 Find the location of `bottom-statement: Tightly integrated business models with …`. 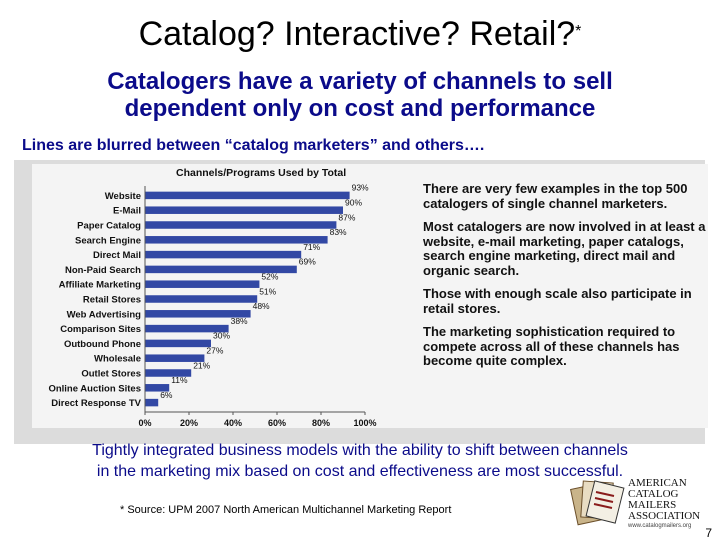

bottom-statement: Tightly integrated business models with … is located at coordinates (360, 461).